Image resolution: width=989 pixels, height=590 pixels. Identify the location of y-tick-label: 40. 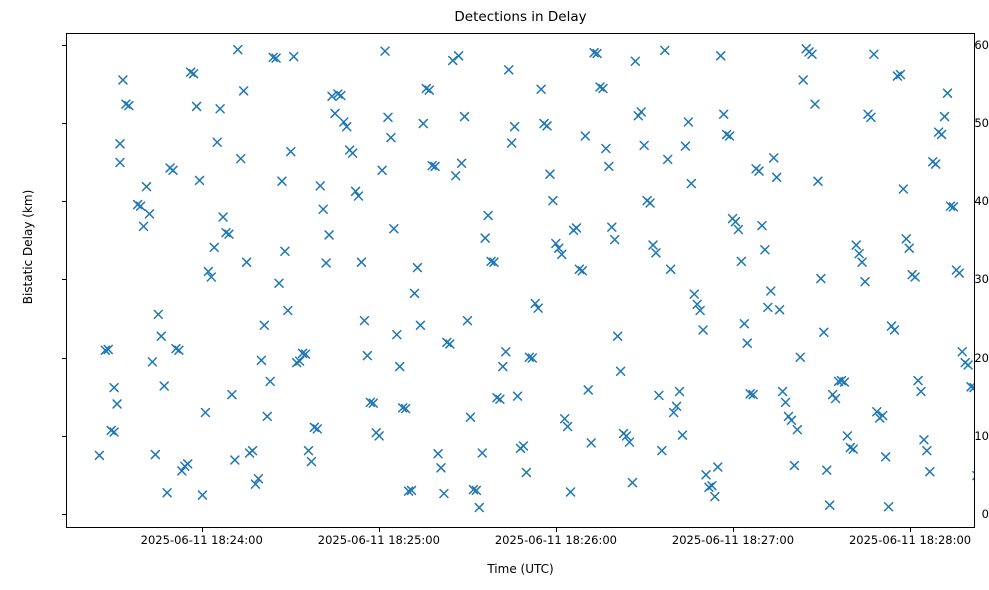
(981, 201).